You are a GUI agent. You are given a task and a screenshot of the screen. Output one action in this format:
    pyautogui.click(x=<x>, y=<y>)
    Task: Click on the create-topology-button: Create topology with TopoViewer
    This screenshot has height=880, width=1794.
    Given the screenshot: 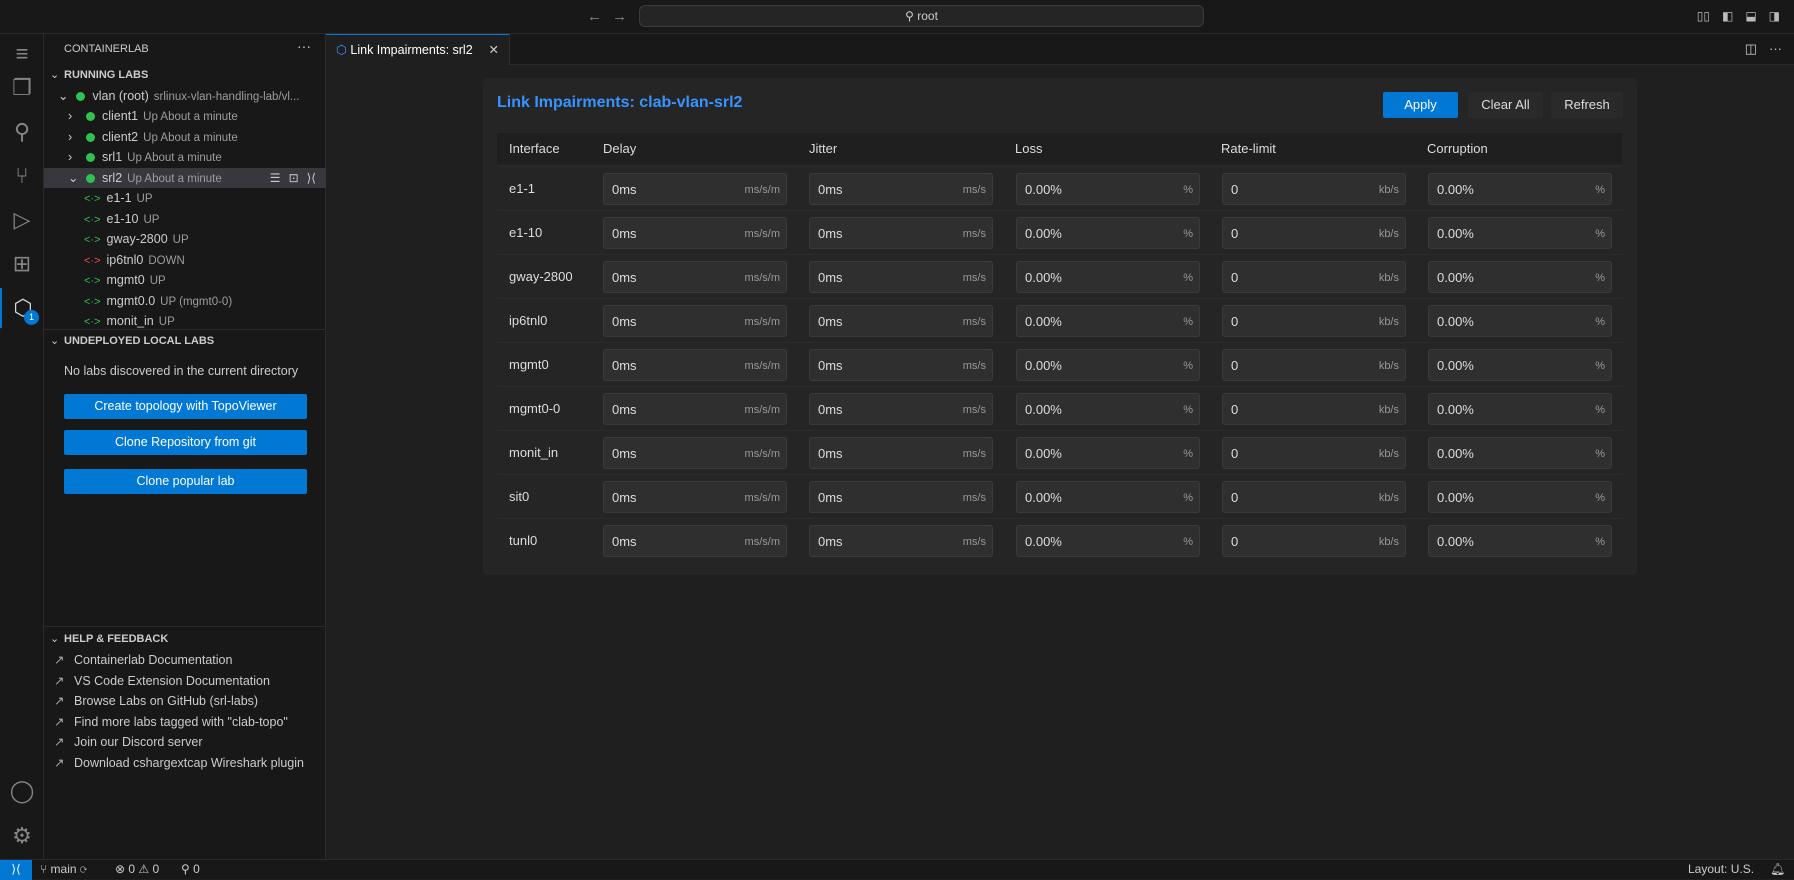 What is the action you would take?
    pyautogui.click(x=185, y=406)
    